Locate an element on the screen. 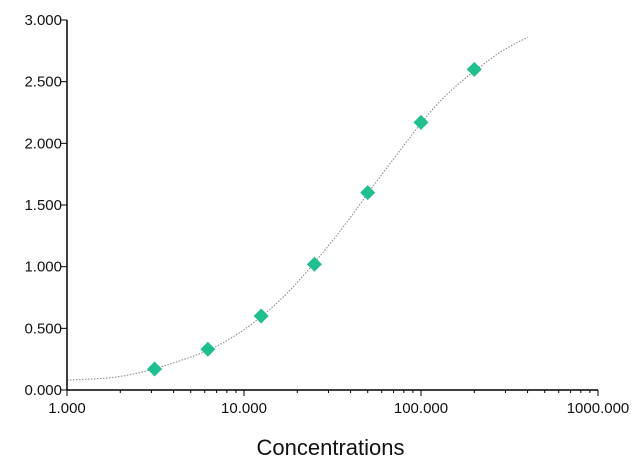 This screenshot has height=460, width=640. y-tick-label: 0.500 is located at coordinates (43, 328).